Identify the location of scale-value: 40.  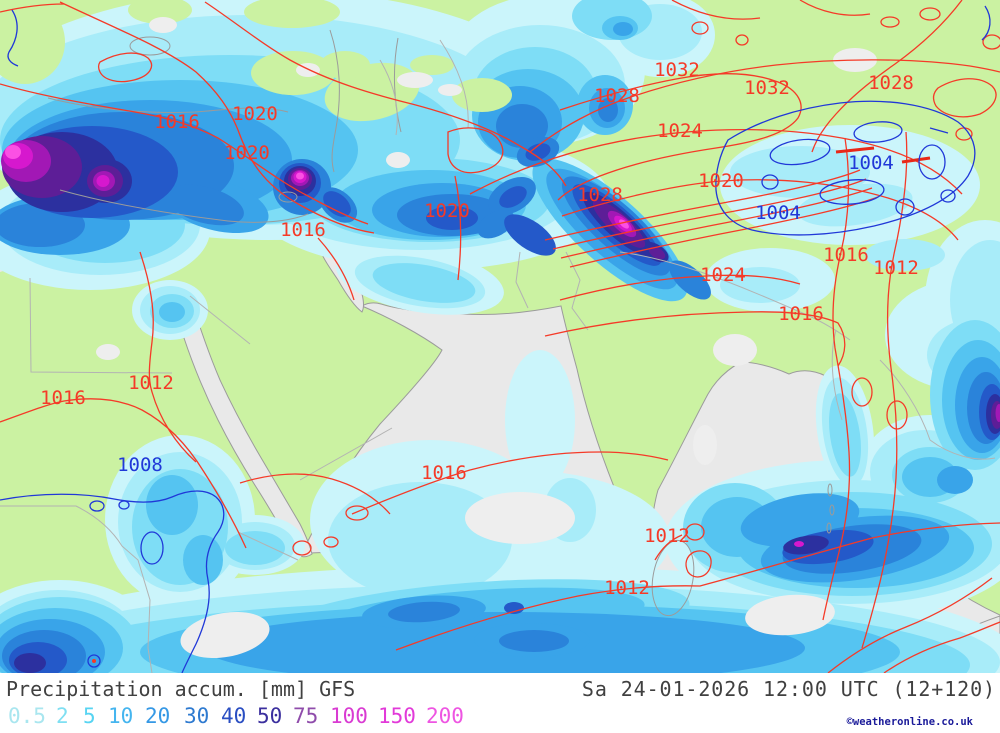
(234, 716).